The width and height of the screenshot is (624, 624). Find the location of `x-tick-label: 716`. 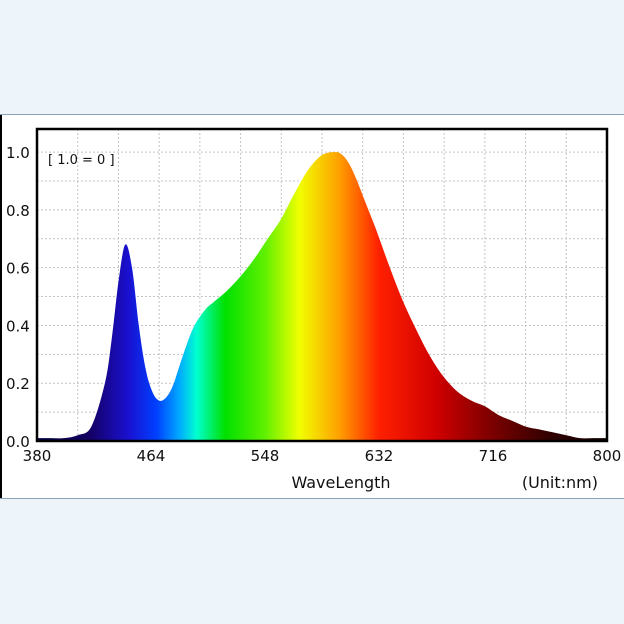

x-tick-label: 716 is located at coordinates (493, 456).